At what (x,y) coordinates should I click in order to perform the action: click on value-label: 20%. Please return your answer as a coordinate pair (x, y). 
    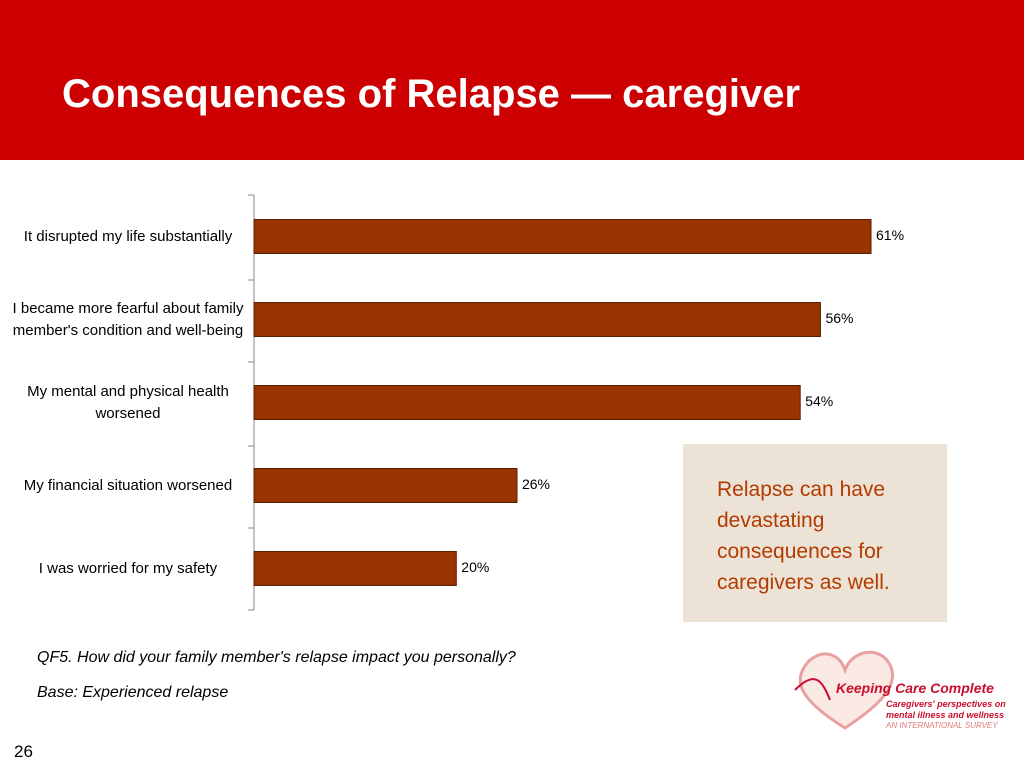
    Looking at the image, I should click on (475, 567).